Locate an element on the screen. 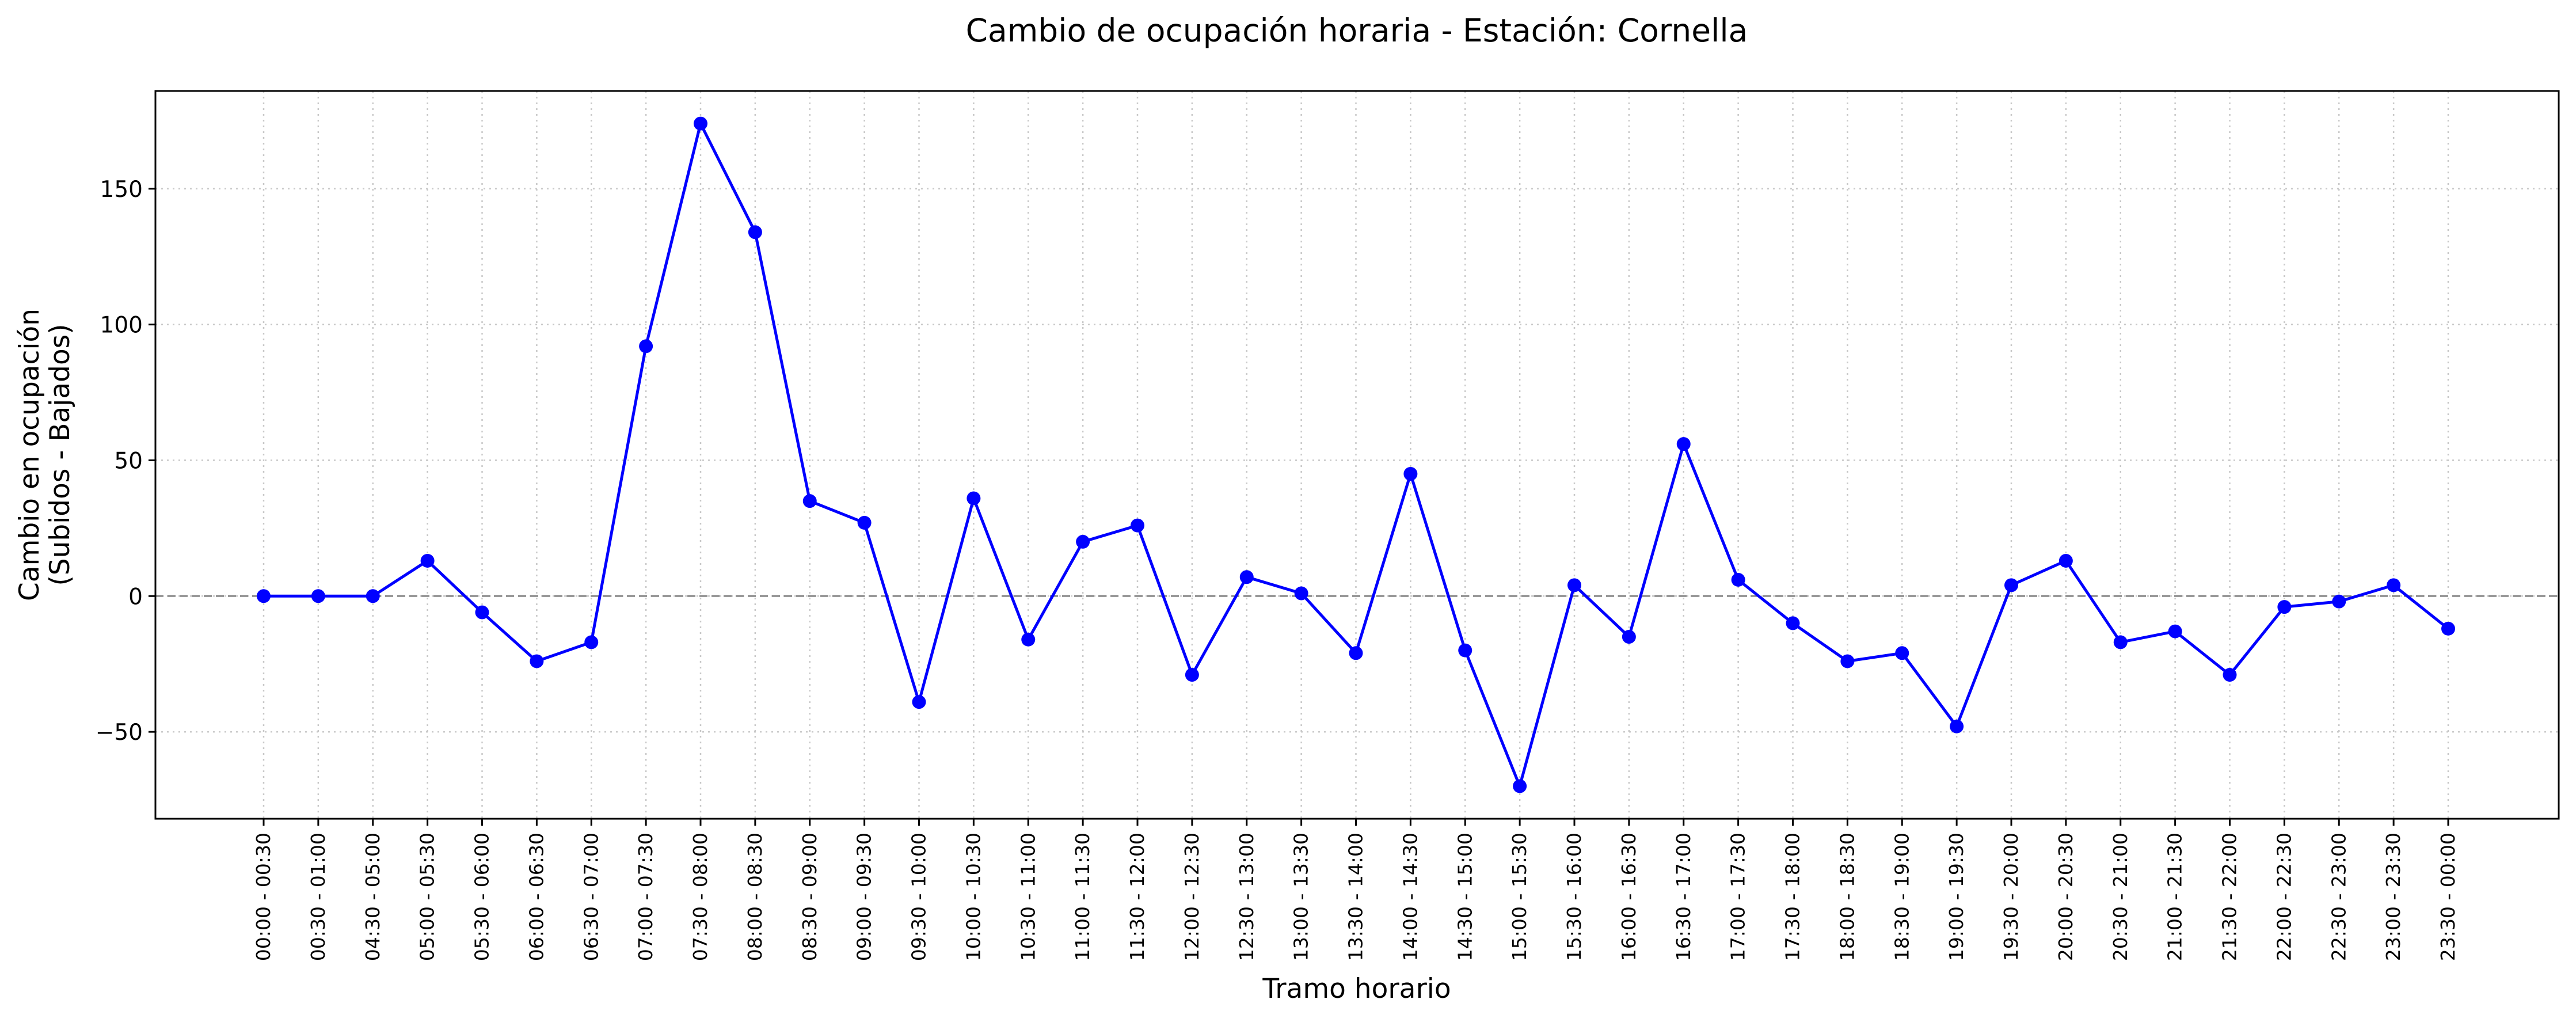 This screenshot has width=2576, height=1022. x-tick-label: 08:00 - 08:30 is located at coordinates (755, 897).